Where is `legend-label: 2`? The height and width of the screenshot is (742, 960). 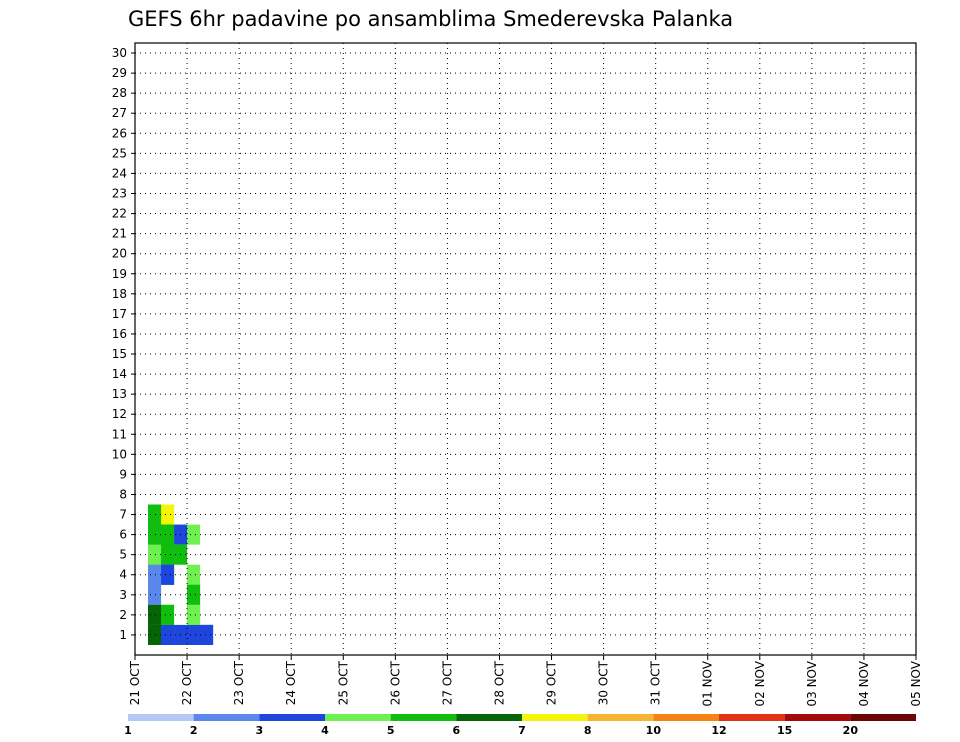
legend-label: 2 is located at coordinates (194, 730).